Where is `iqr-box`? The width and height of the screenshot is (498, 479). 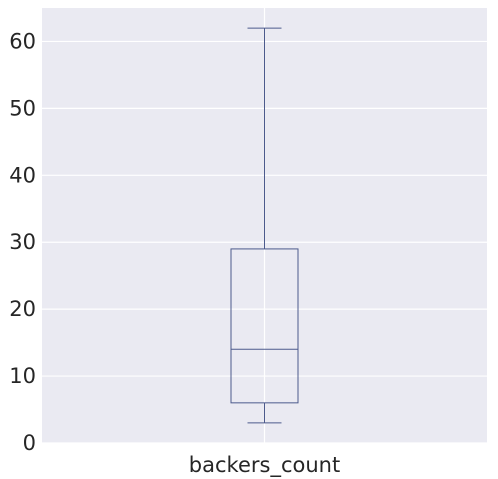
iqr-box is located at coordinates (264, 326).